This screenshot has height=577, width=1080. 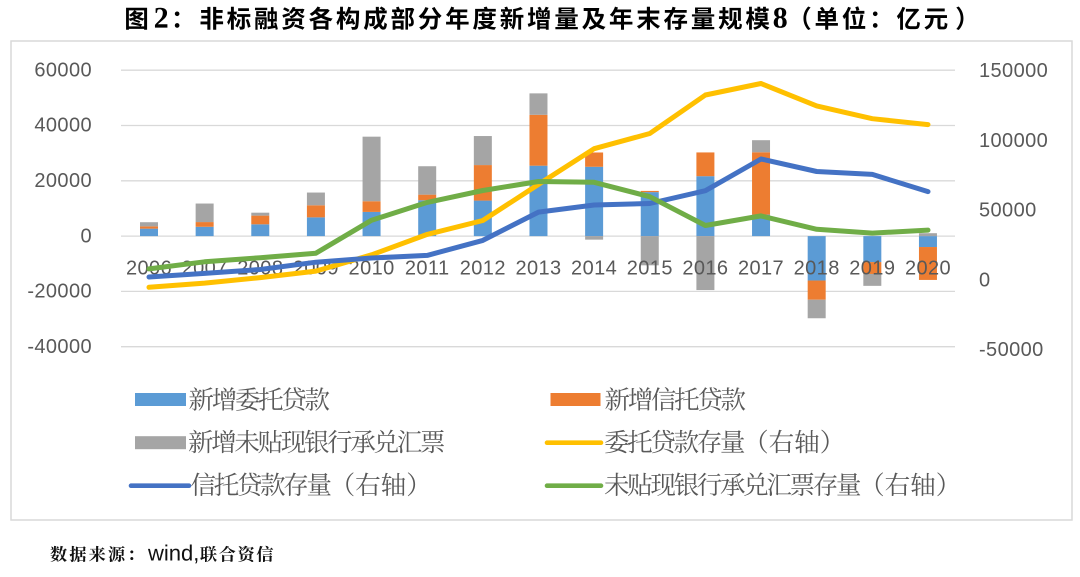 What do you see at coordinates (1011, 350) in the screenshot?
I see `svg-text: -50000` at bounding box center [1011, 350].